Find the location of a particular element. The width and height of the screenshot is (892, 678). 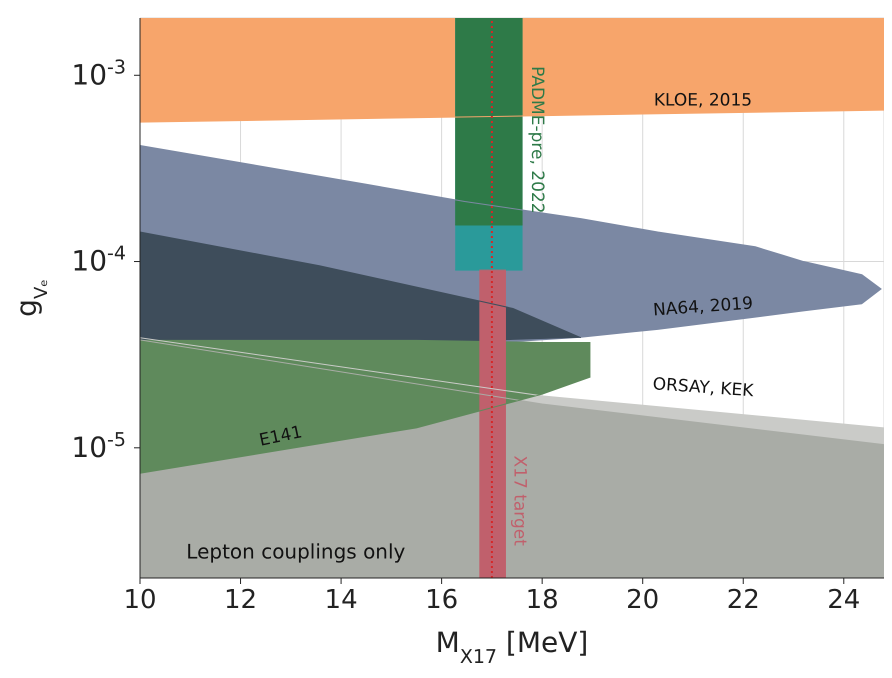

text: NA64, 2019 is located at coordinates (703, 306).